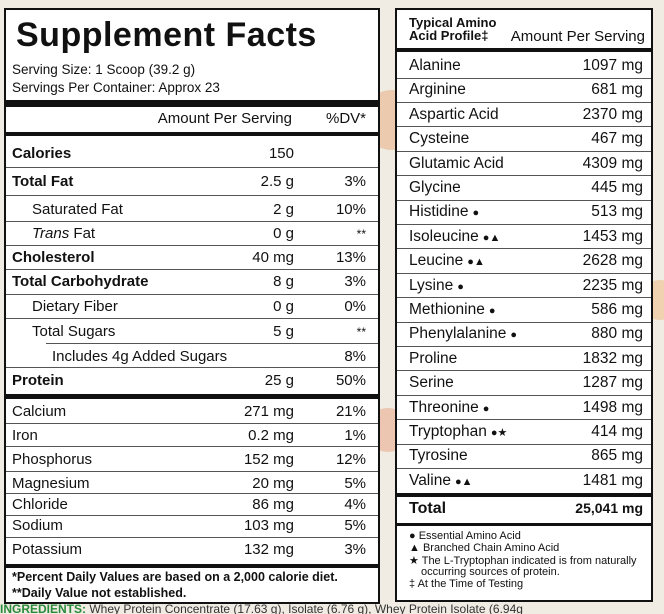 Image resolution: width=664 pixels, height=614 pixels. I want to click on nutrient-amount: 20 mg, so click(273, 483).